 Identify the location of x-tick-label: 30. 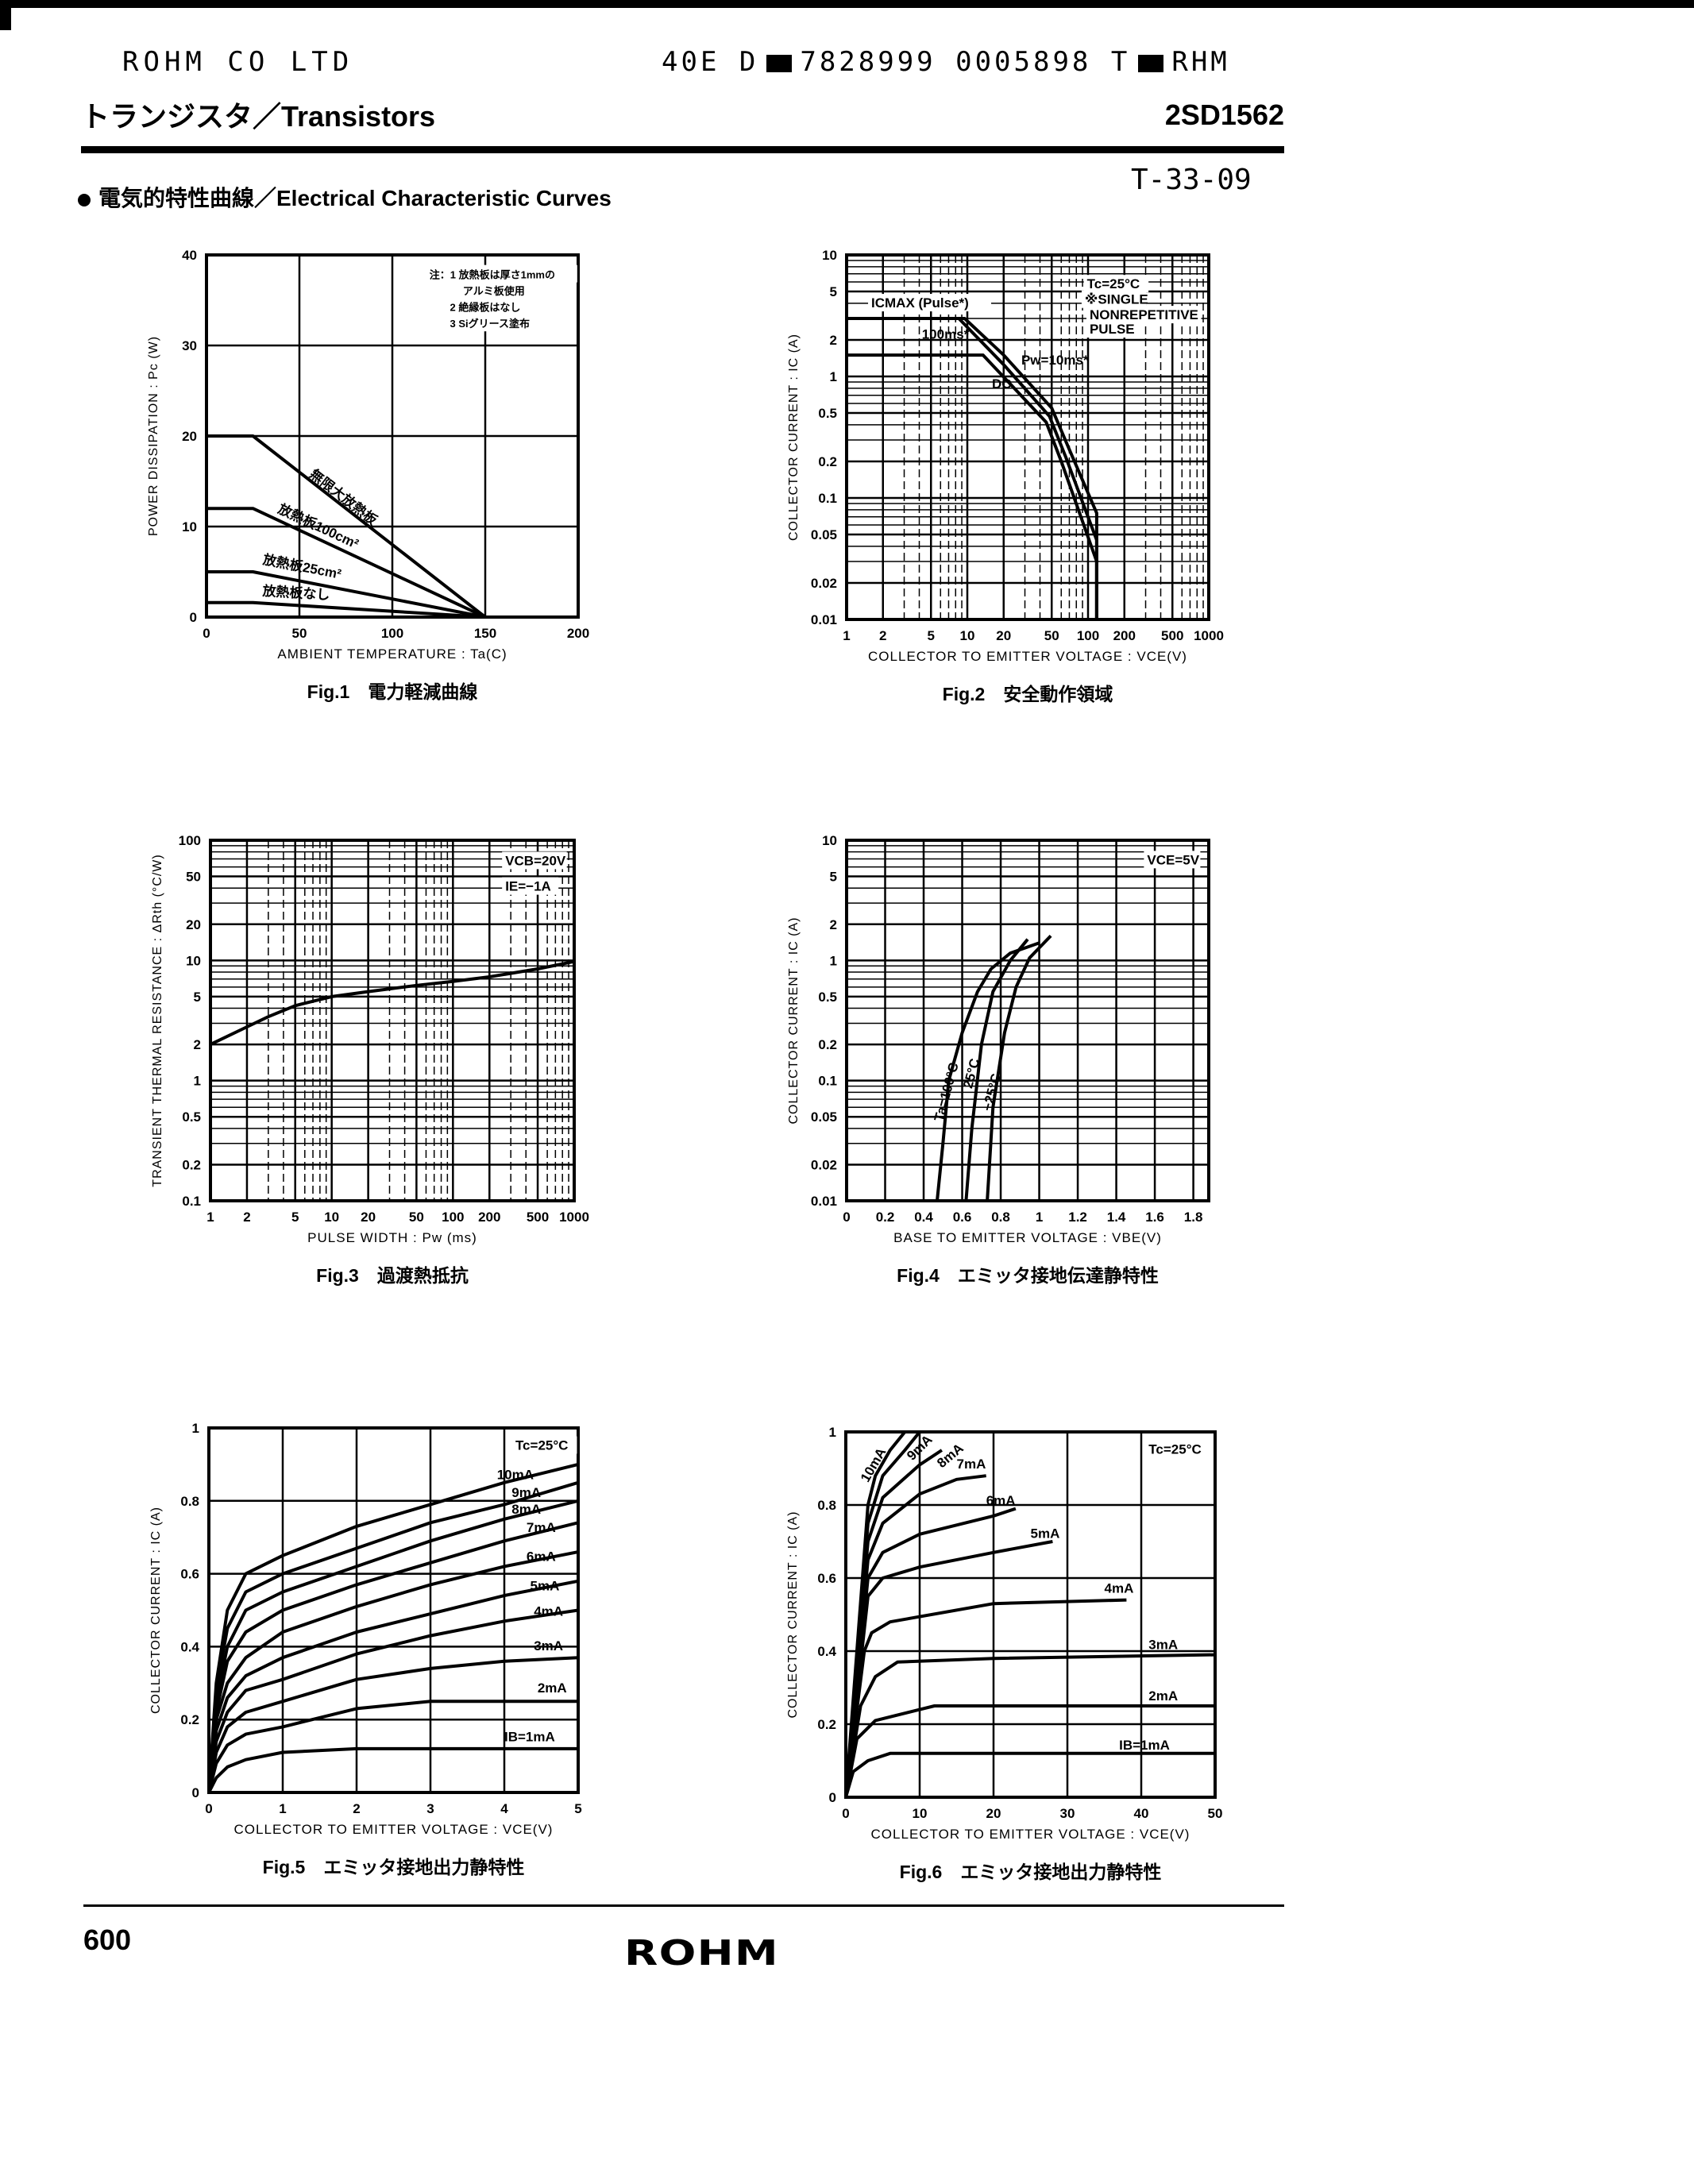
(1067, 1813).